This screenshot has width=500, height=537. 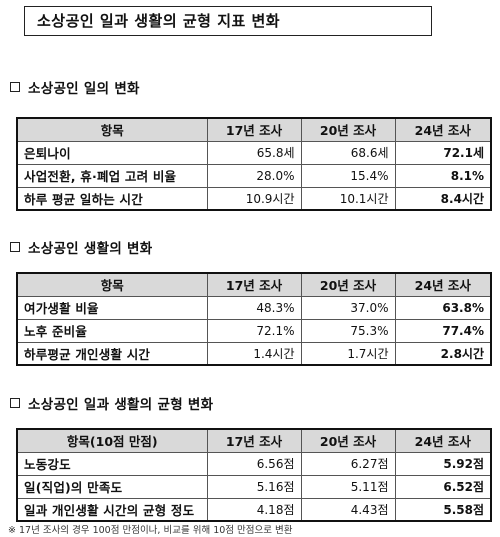 What do you see at coordinates (443, 330) in the screenshot?
I see `cell-2024: 77.4%` at bounding box center [443, 330].